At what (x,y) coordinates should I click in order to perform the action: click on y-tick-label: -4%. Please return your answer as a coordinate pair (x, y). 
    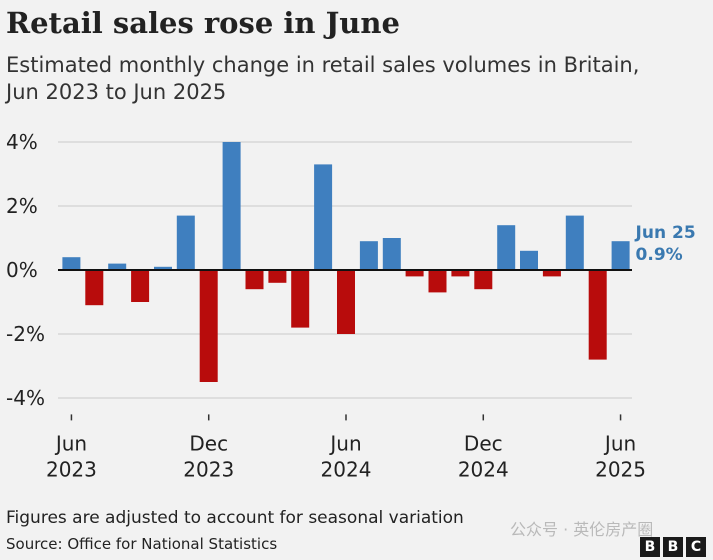
    Looking at the image, I should click on (25, 398).